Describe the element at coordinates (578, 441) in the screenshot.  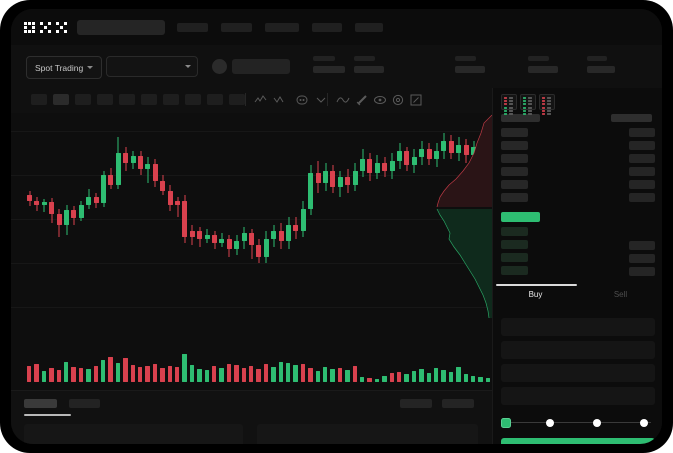
I see `submit-buy-button` at that location.